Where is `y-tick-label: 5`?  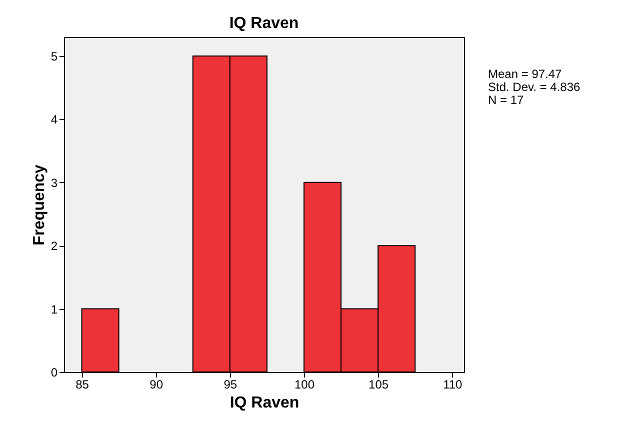 y-tick-label: 5 is located at coordinates (54, 56).